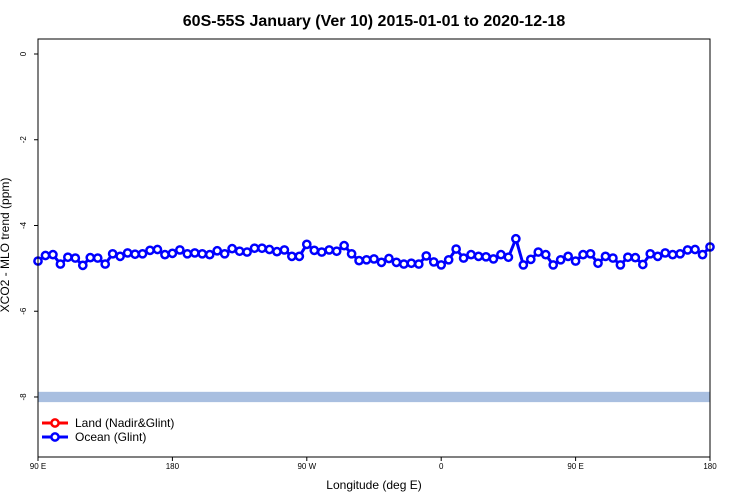  I want to click on y-tick-label: -4, so click(23, 225).